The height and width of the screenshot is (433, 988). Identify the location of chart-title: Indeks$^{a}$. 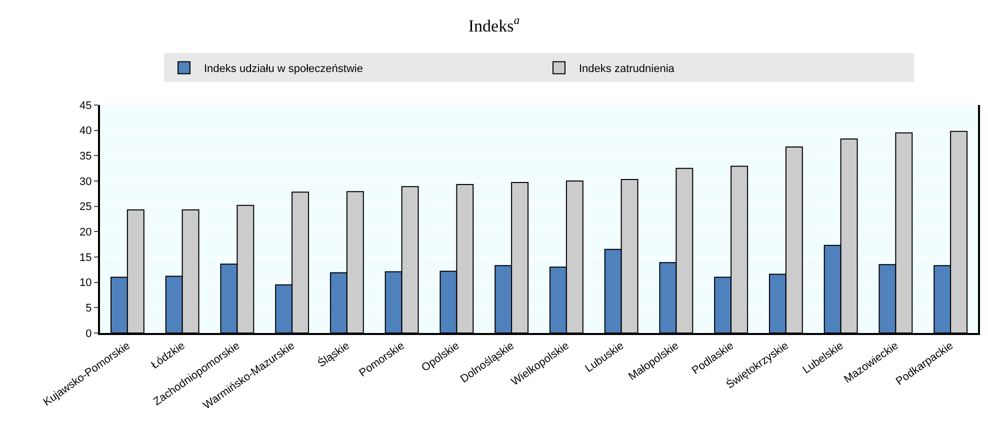
(494, 24).